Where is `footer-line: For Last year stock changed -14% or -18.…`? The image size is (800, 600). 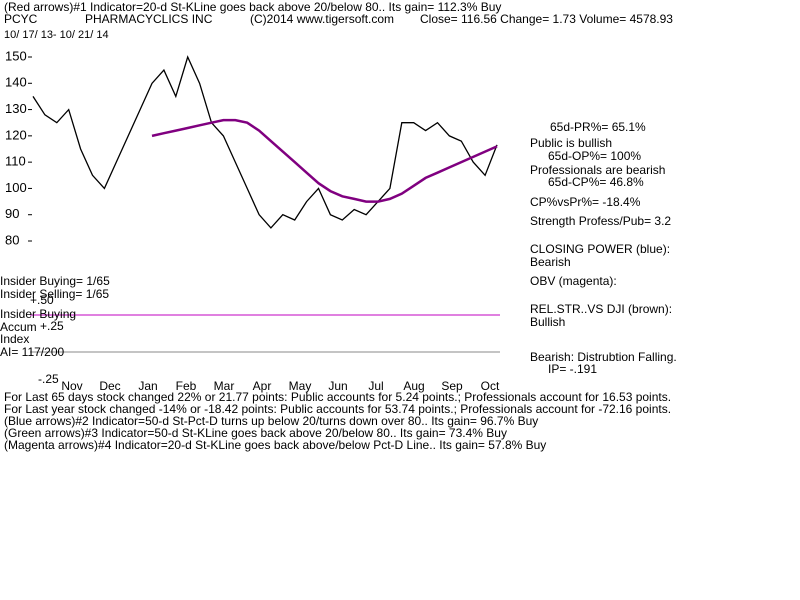
footer-line: For Last year stock changed -14% or -18.… is located at coordinates (337, 409).